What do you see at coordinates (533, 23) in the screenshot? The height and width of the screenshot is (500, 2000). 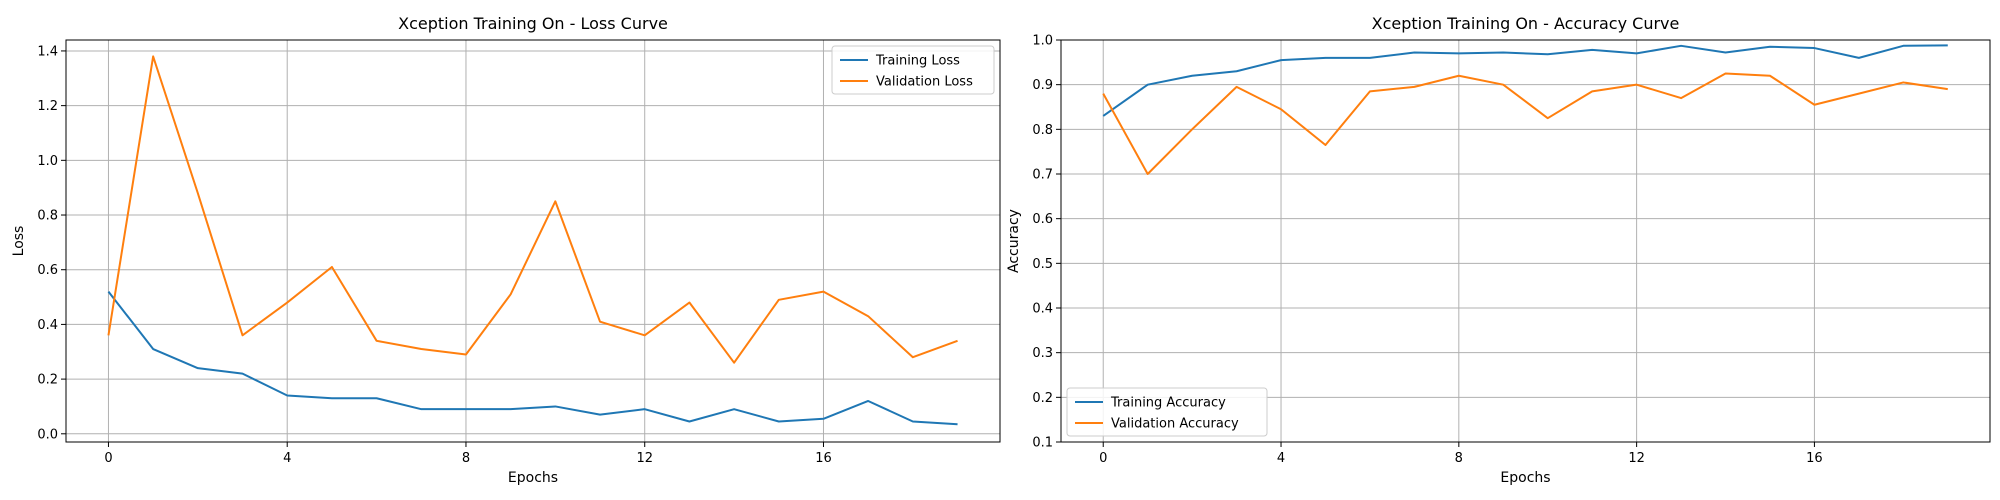 I see `loss-chart-title: Xception Training On - Loss Curve` at bounding box center [533, 23].